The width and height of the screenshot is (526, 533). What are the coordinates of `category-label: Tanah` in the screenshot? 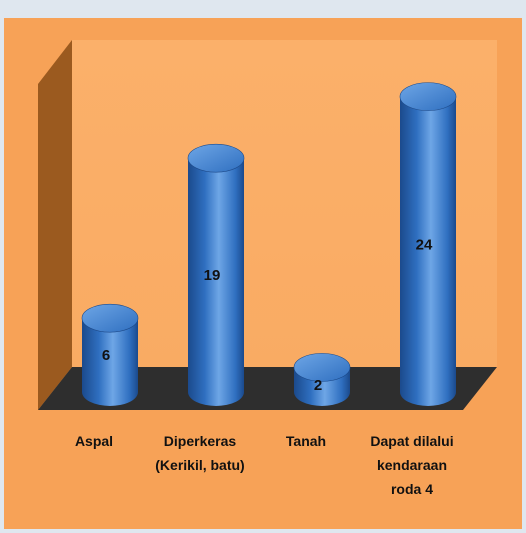 It's located at (306, 441).